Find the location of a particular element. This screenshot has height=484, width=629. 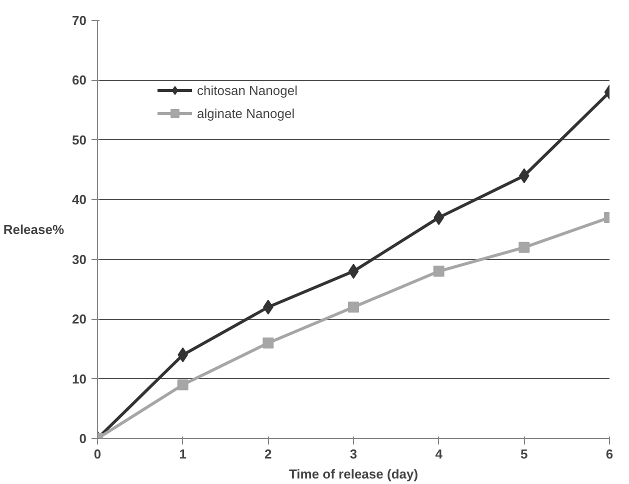

y-tick-label: 30 is located at coordinates (79, 259).